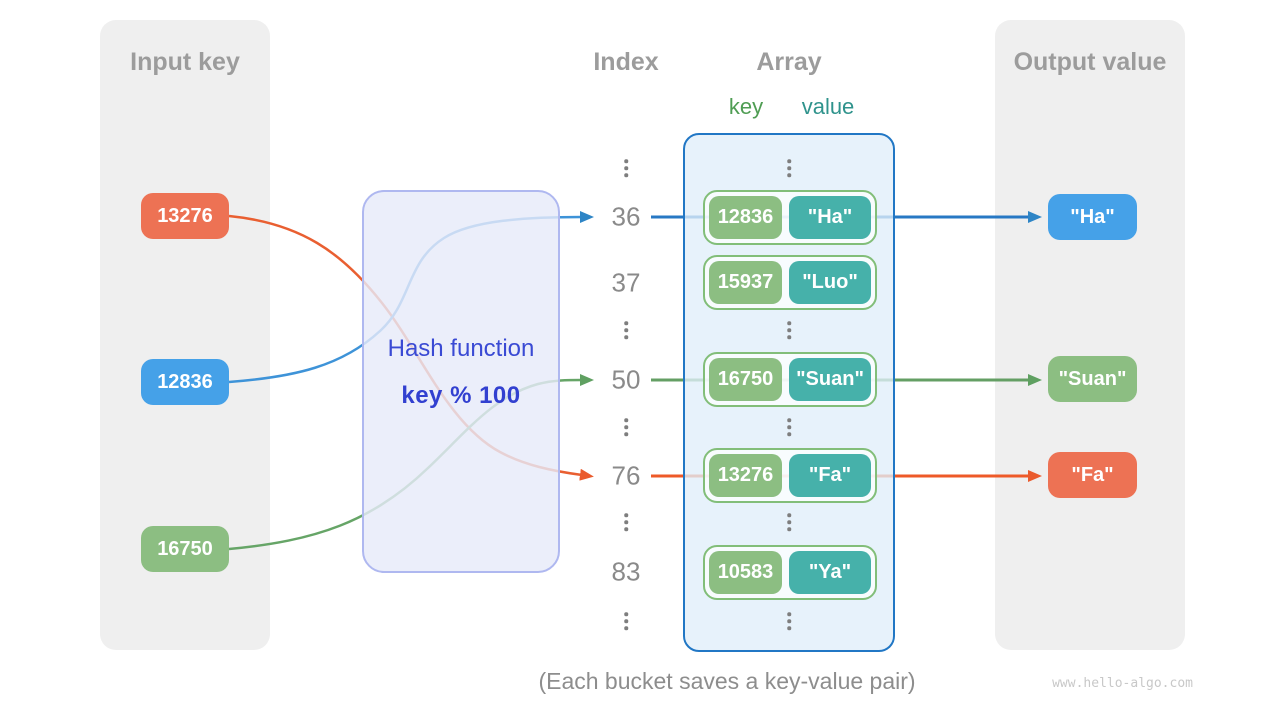 The image size is (1280, 720). Describe the element at coordinates (727, 681) in the screenshot. I see `diagram-caption: (Each bucket saves a key-value pair)` at that location.